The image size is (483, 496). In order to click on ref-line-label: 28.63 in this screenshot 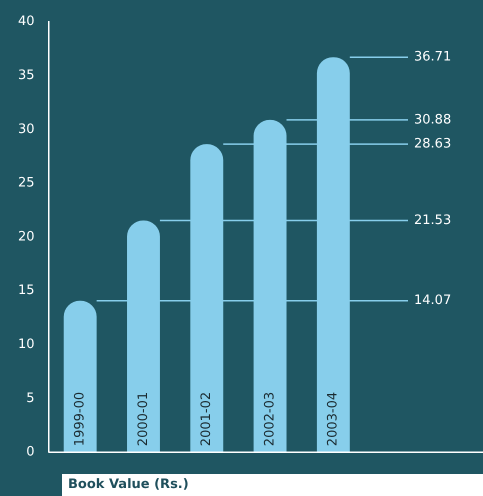, I will do `click(433, 144)`.